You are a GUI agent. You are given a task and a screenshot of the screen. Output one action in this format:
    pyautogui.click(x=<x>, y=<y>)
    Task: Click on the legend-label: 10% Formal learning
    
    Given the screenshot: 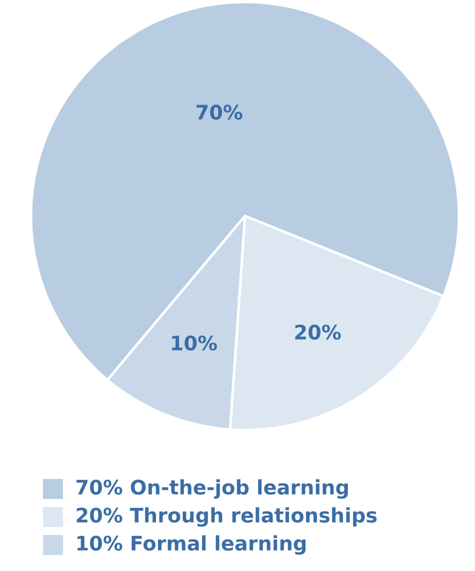 What is the action you would take?
    pyautogui.click(x=191, y=545)
    